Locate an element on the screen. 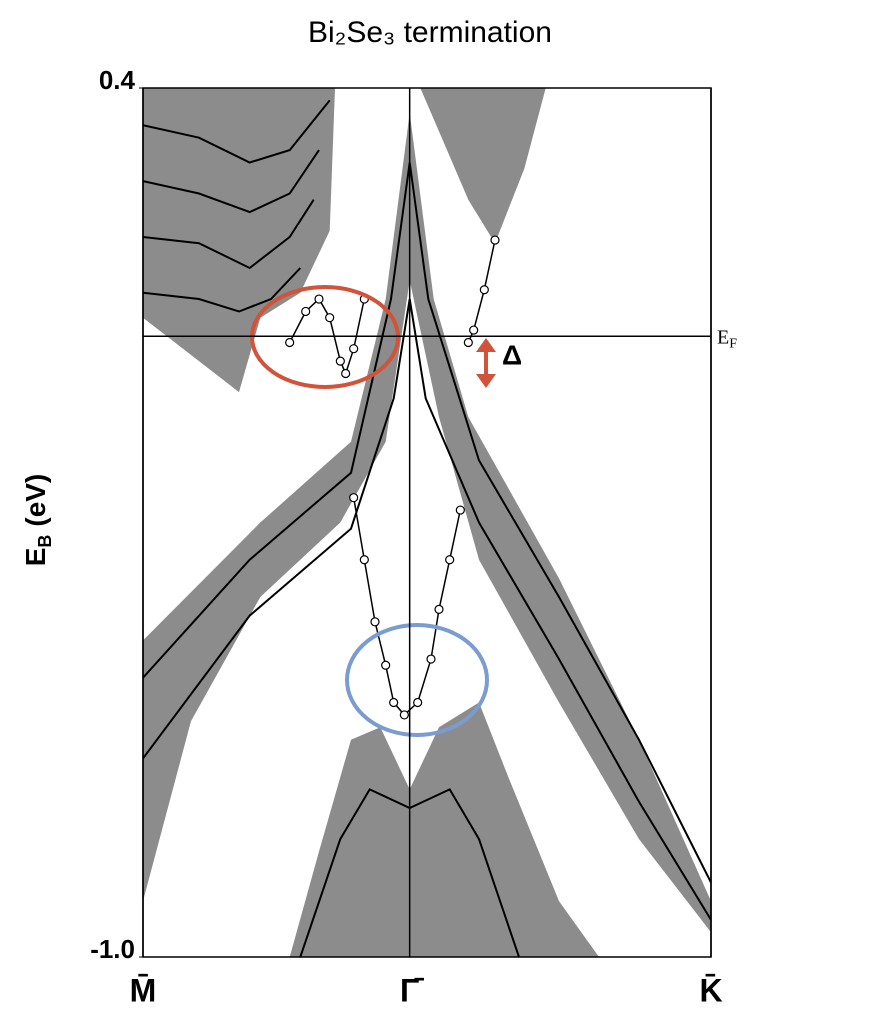 Image resolution: width=878 pixels, height=1025 pixels. y-label-subscript: B is located at coordinates (45, 541).